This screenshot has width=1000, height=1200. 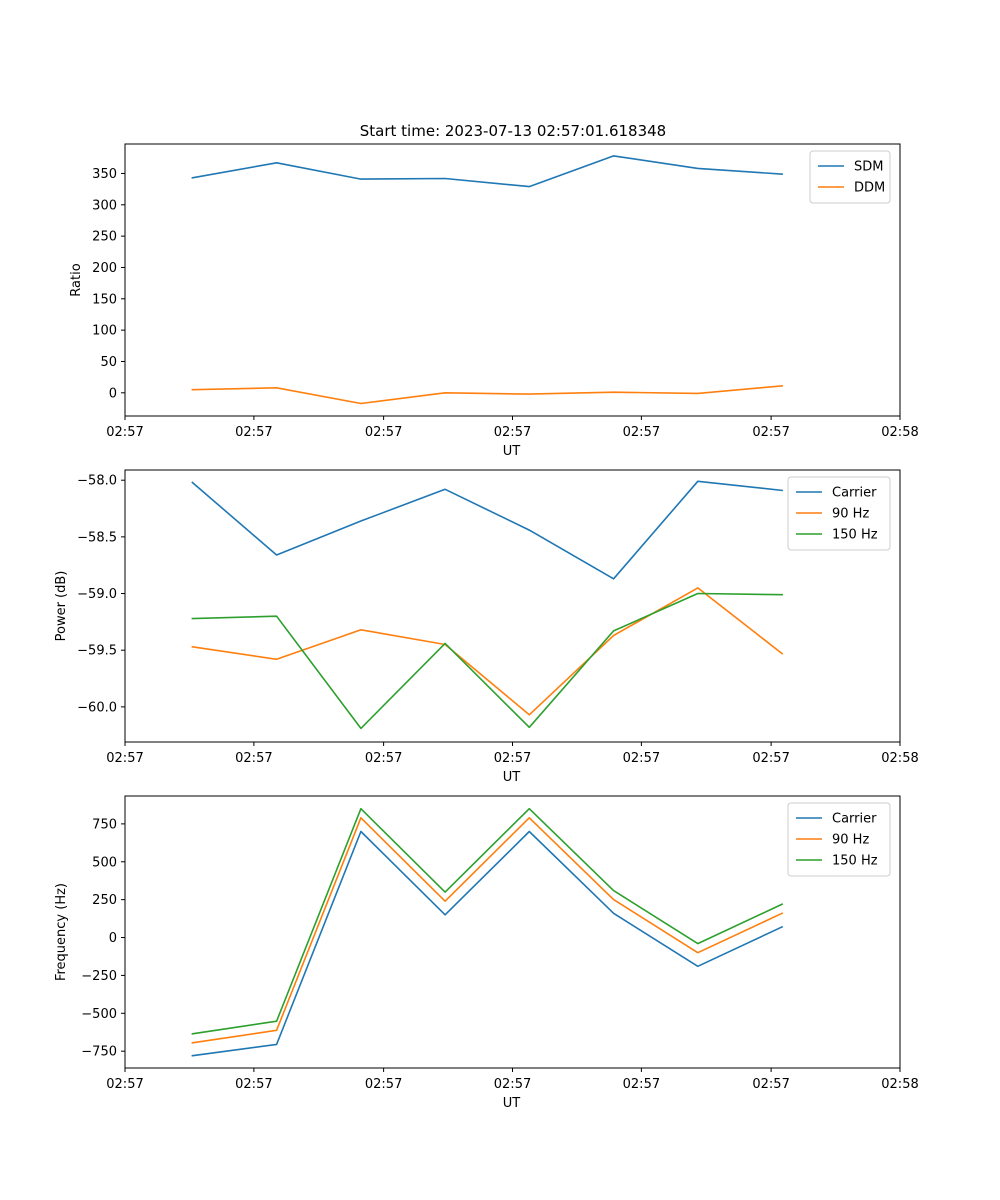 I want to click on y-tick-label: −59.0, so click(x=97, y=594).